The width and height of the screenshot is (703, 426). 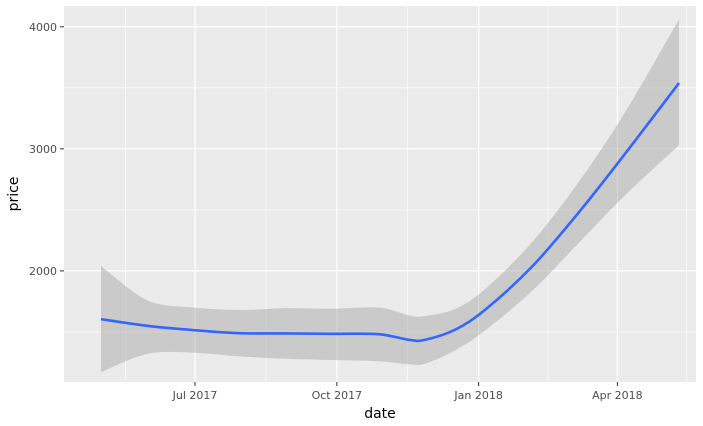 I want to click on y-axis-title: price, so click(x=14, y=194).